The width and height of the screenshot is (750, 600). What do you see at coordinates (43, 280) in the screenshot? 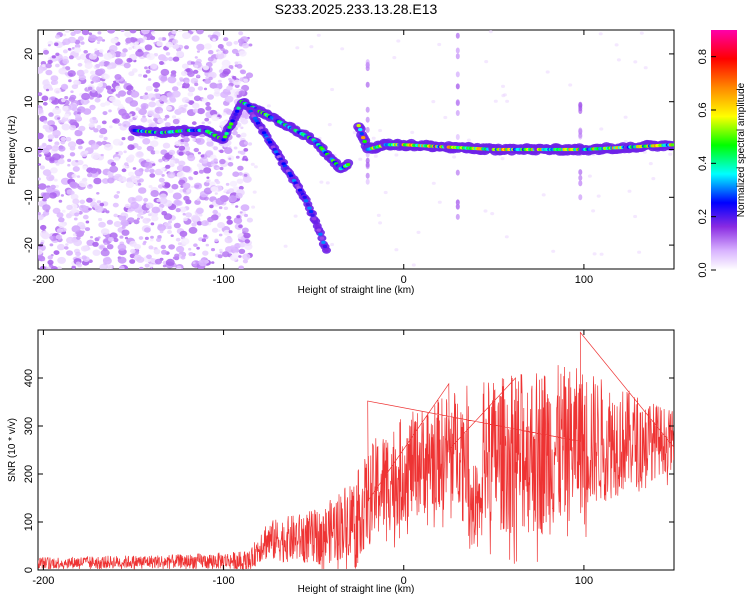
I see `x-tick-label: -200` at bounding box center [43, 280].